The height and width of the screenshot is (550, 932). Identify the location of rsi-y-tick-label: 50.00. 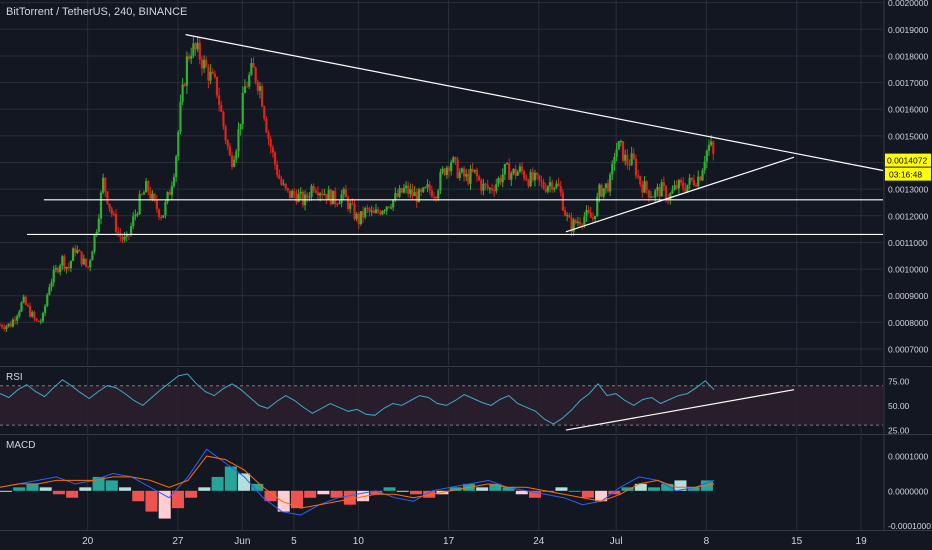
(899, 406).